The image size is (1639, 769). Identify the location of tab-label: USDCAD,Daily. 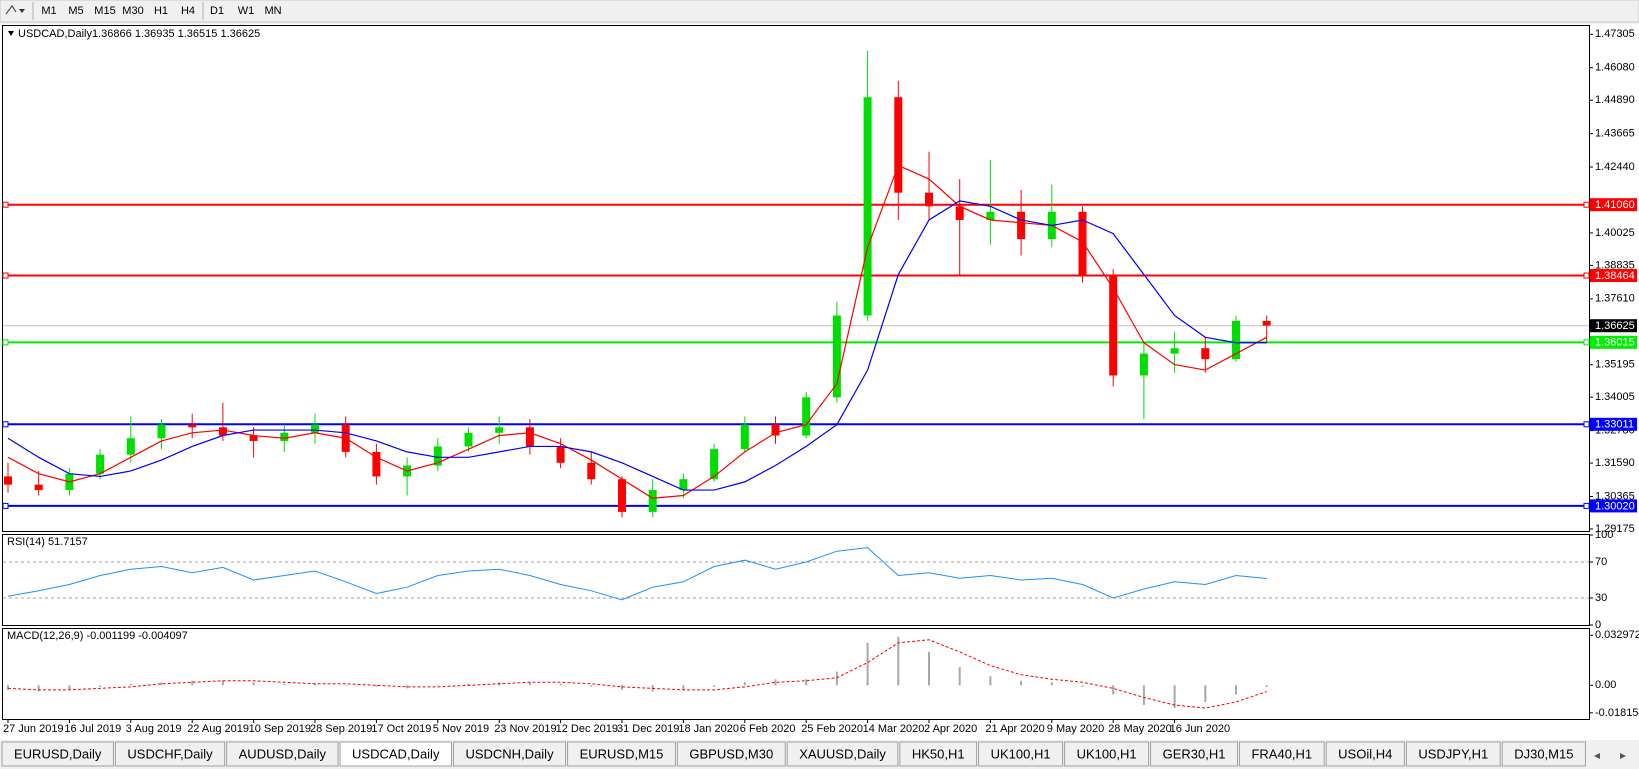
(396, 753).